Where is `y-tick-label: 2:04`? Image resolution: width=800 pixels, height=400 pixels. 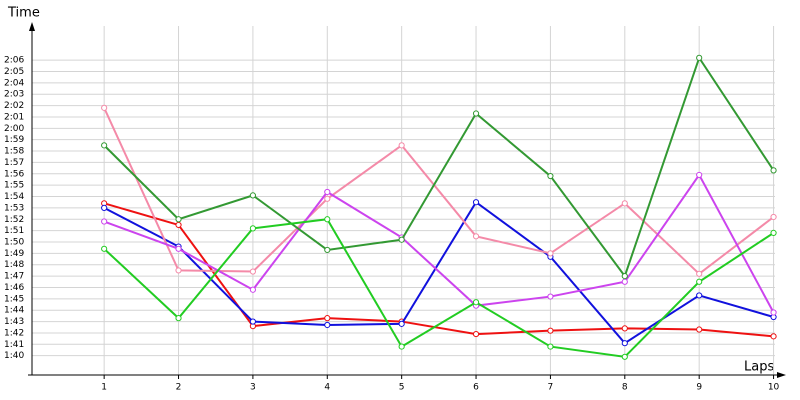 y-tick-label: 2:04 is located at coordinates (14, 83).